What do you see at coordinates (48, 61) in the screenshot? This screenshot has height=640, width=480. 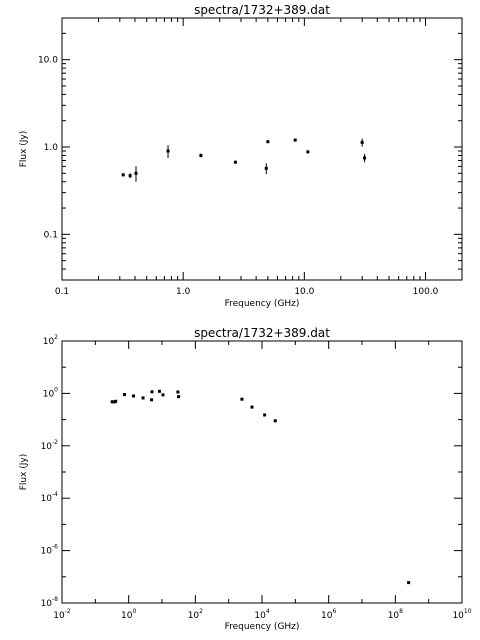 I see `y-tick-label: 10.0` at bounding box center [48, 61].